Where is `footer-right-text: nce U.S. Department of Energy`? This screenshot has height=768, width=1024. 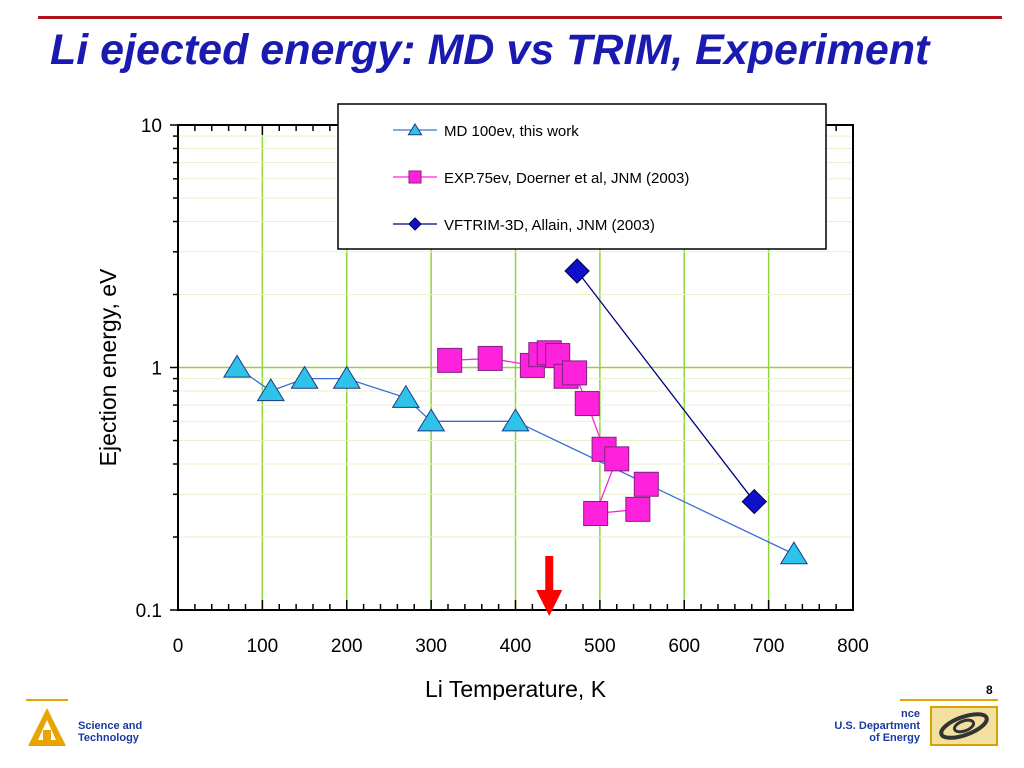
footer-right-text: nce U.S. Department of Energy is located at coordinates (877, 726).